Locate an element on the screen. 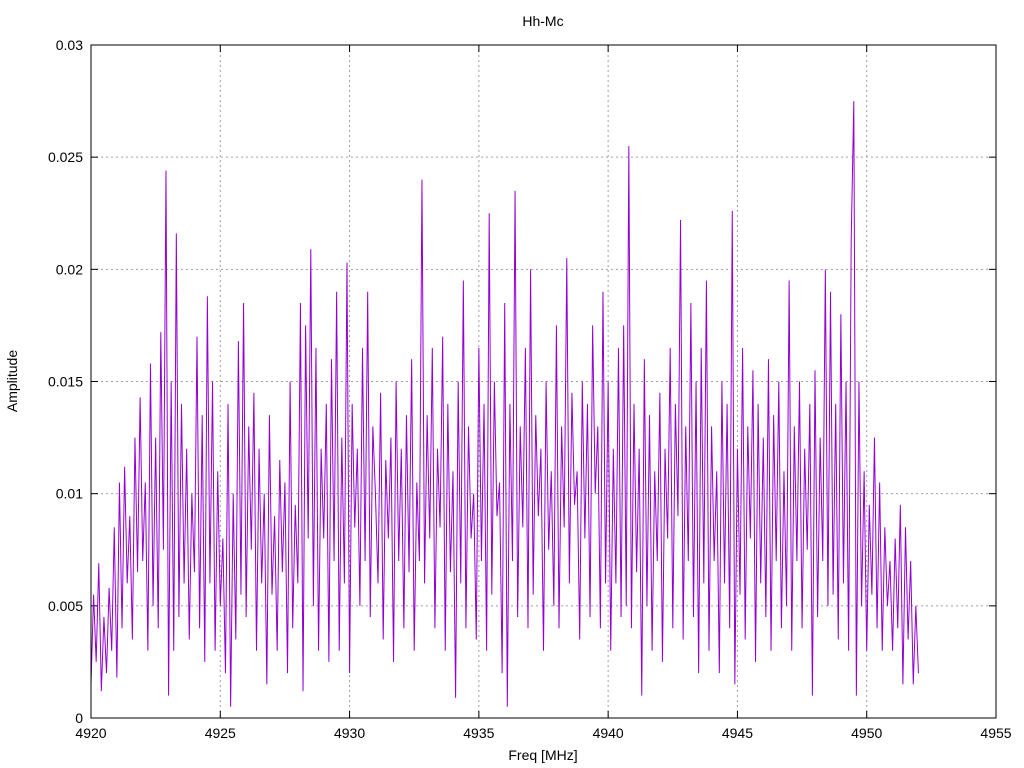  y-tick-label: 0.015 is located at coordinates (65, 382).